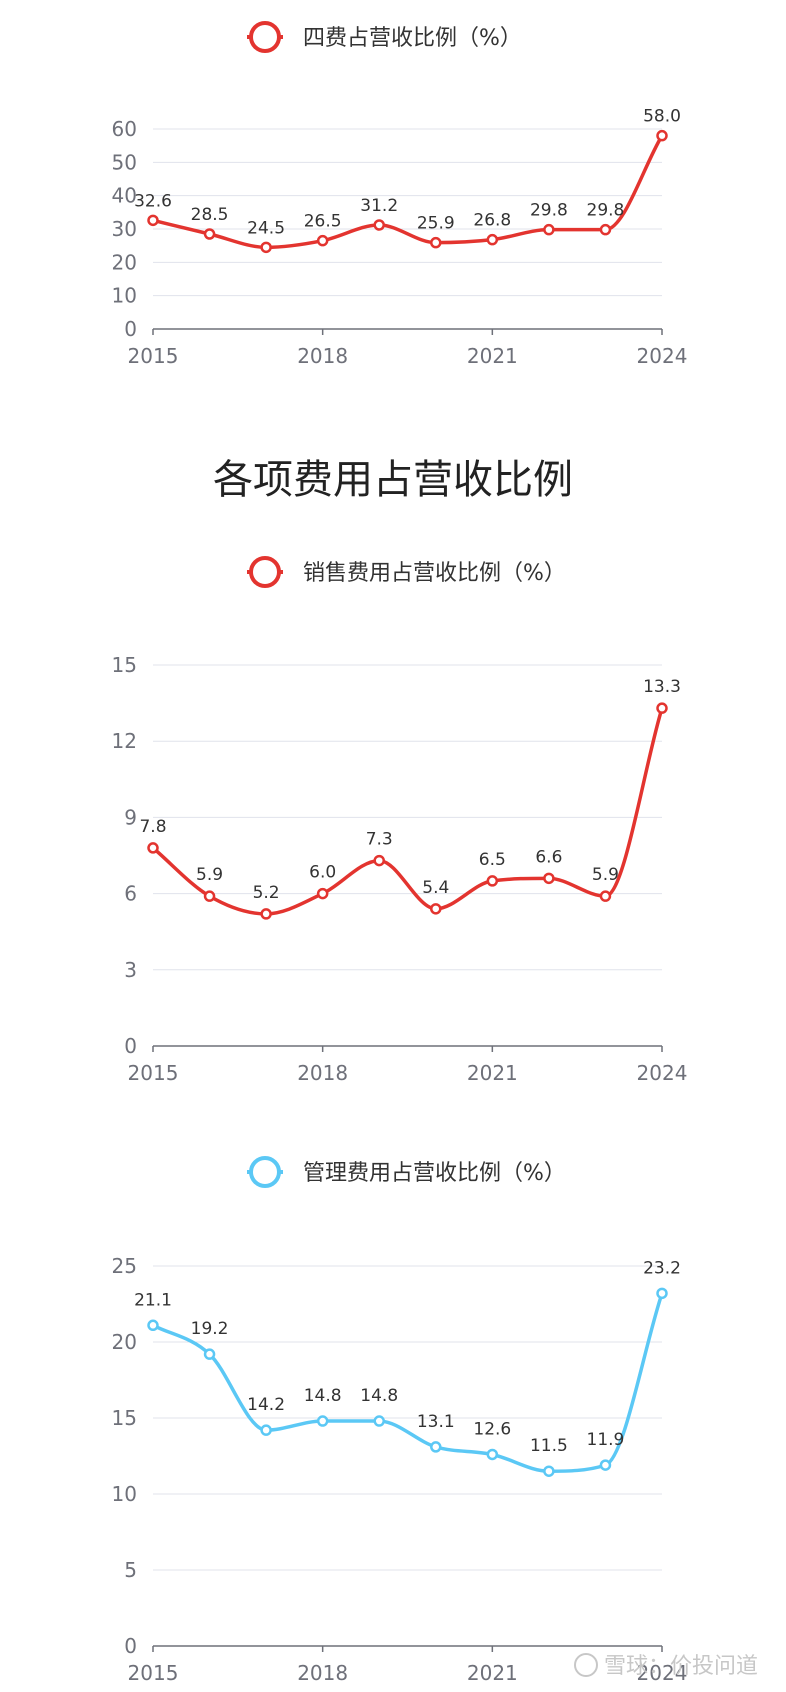 This screenshot has height=1692, width=786. Describe the element at coordinates (153, 1300) in the screenshot. I see `data-label: 21.1` at that location.